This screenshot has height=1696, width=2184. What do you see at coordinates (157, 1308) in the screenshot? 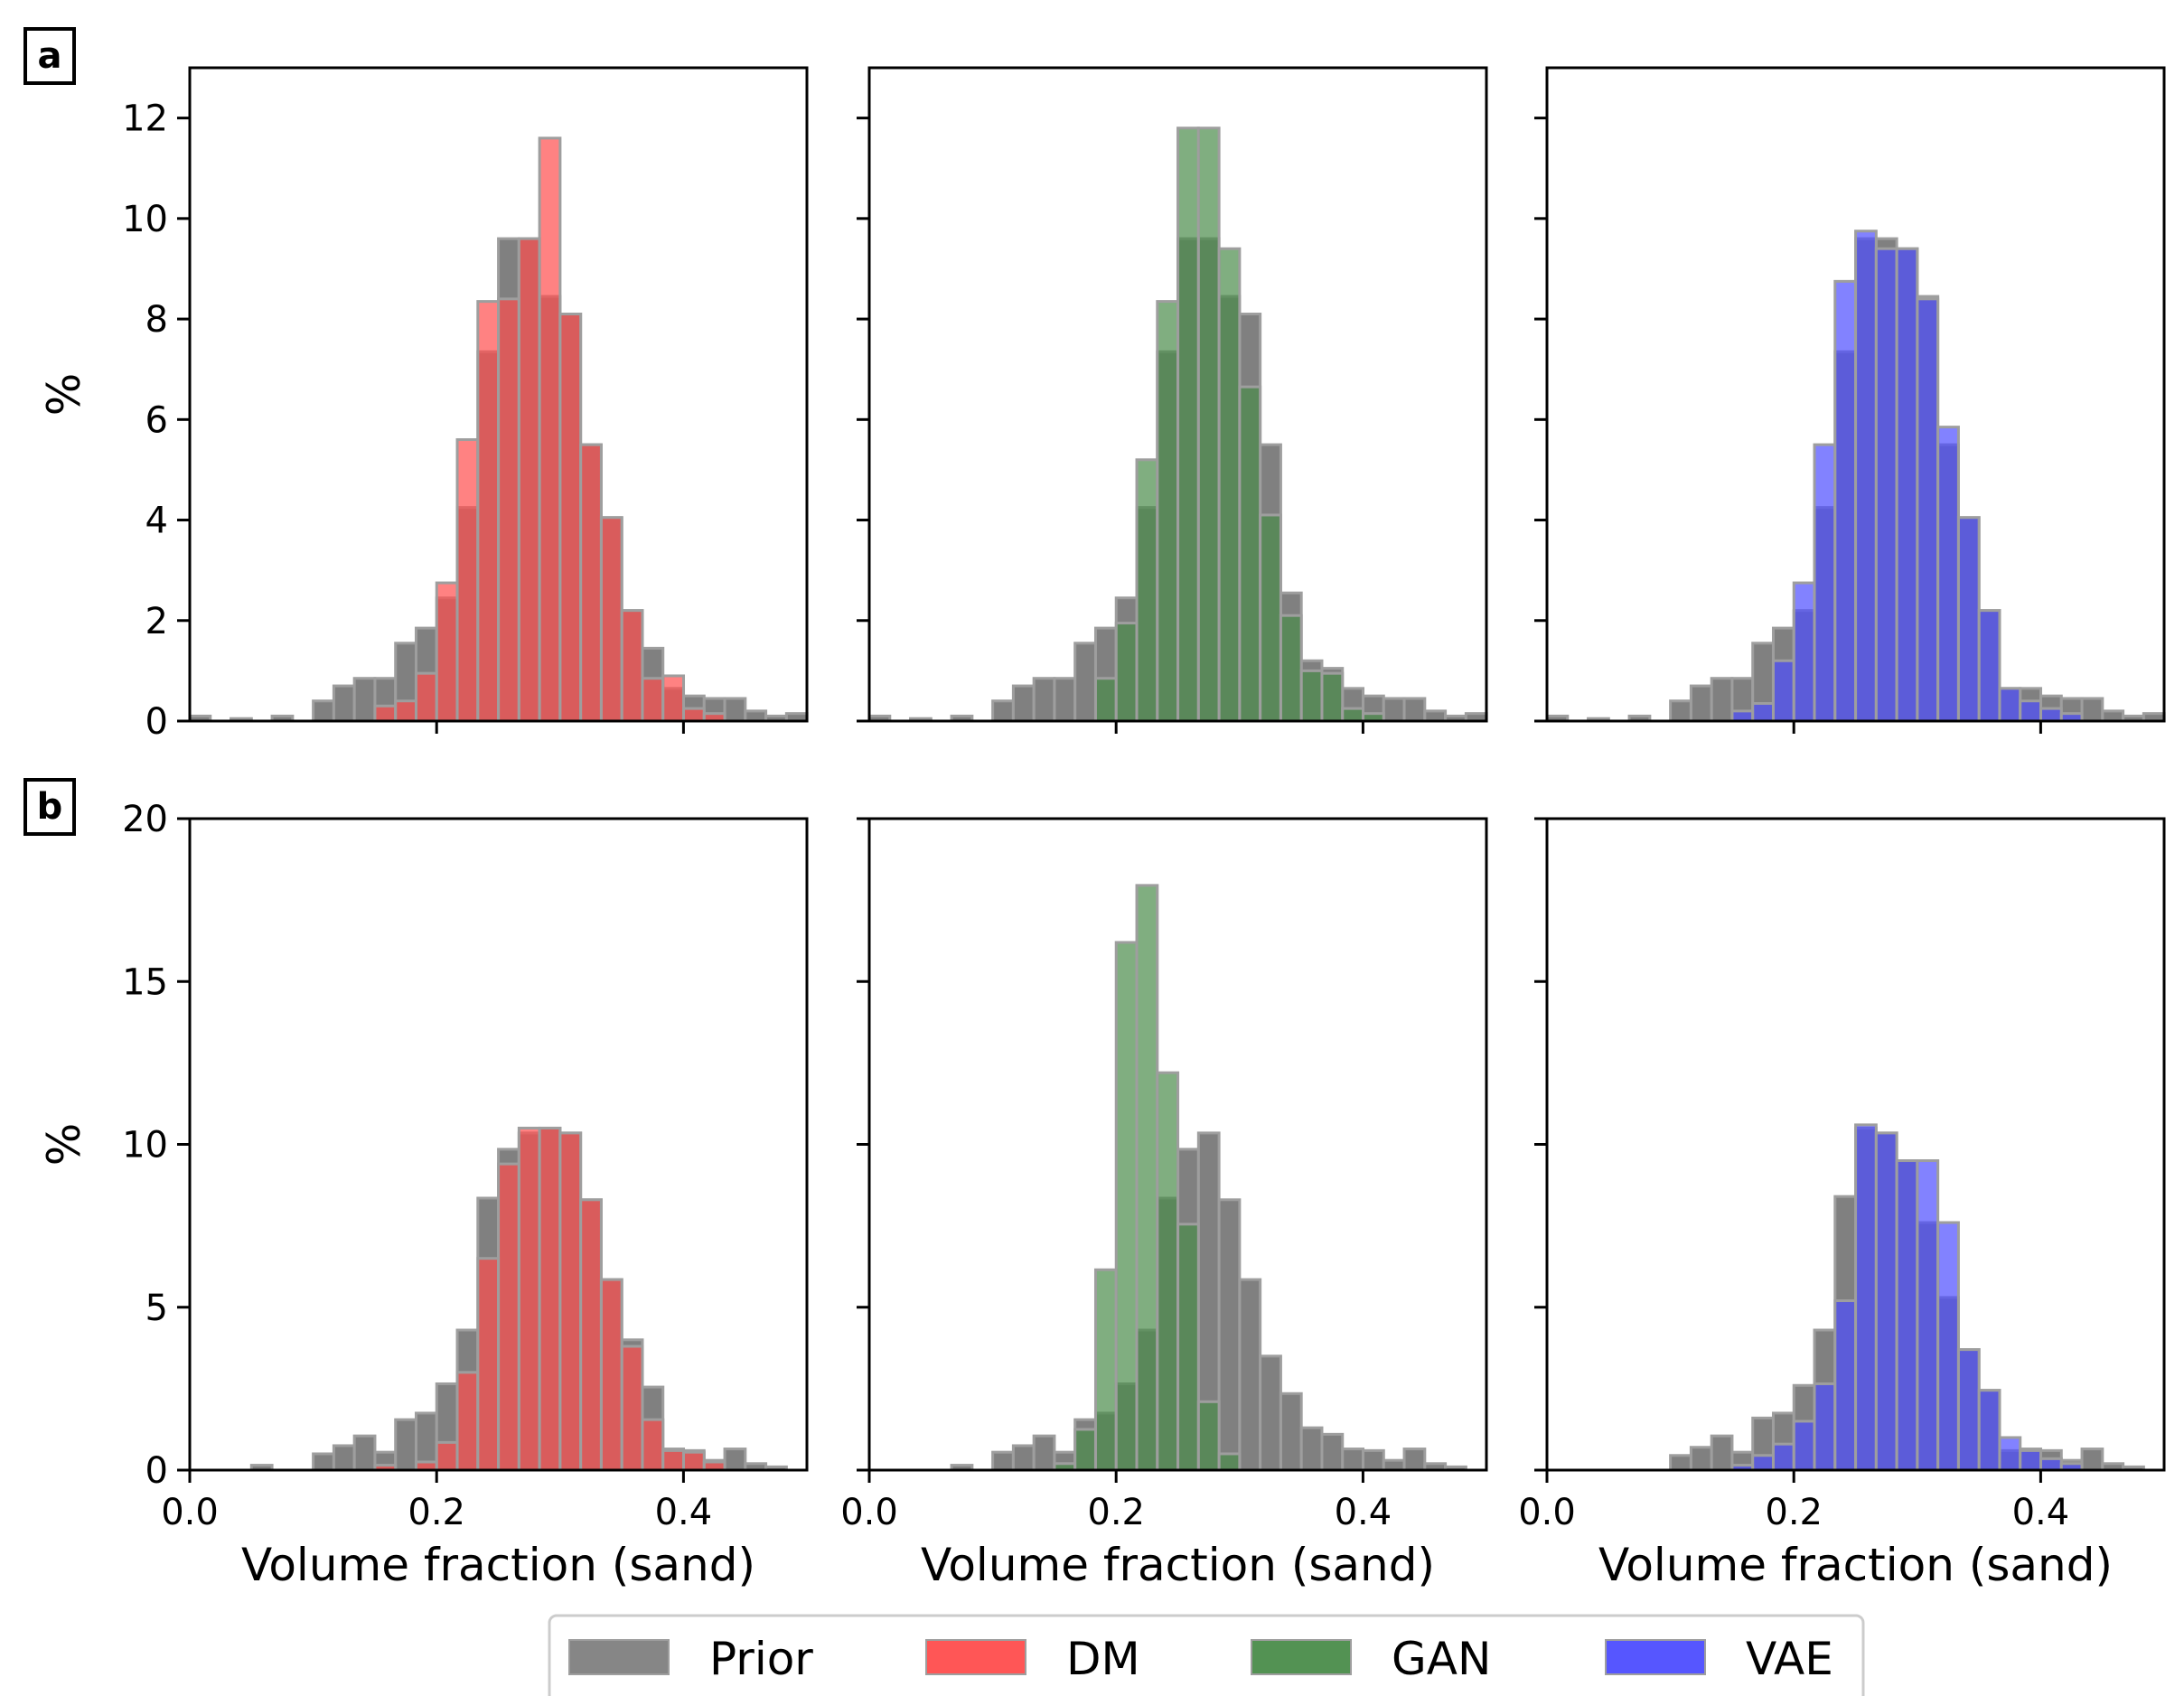
I see `panel-r1c0-ytick-label-1: 5` at bounding box center [157, 1308].